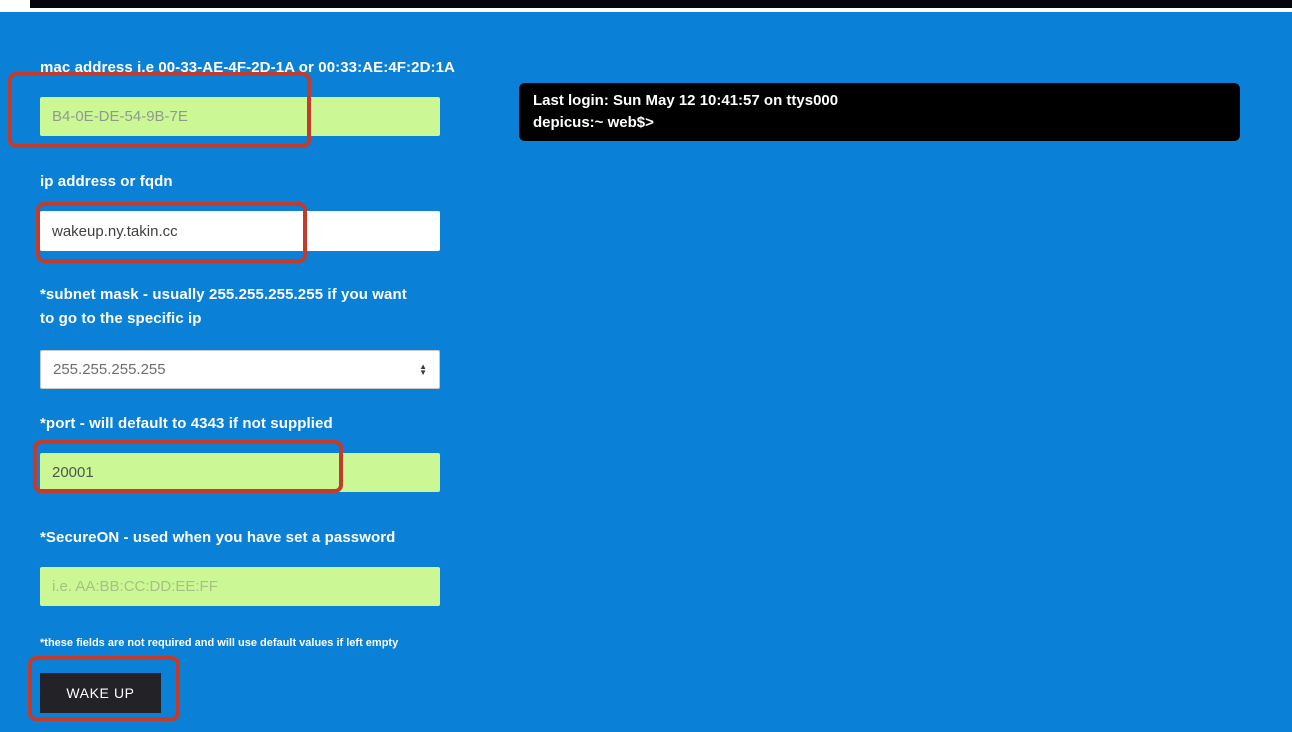  What do you see at coordinates (106, 181) in the screenshot?
I see `ip-address-label: ip address or fqdn` at bounding box center [106, 181].